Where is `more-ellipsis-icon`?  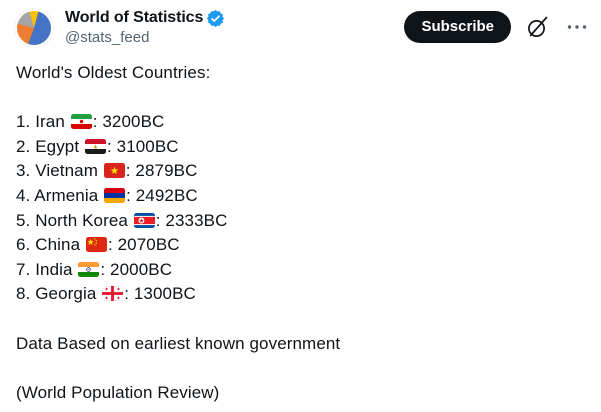
more-ellipsis-icon is located at coordinates (577, 27).